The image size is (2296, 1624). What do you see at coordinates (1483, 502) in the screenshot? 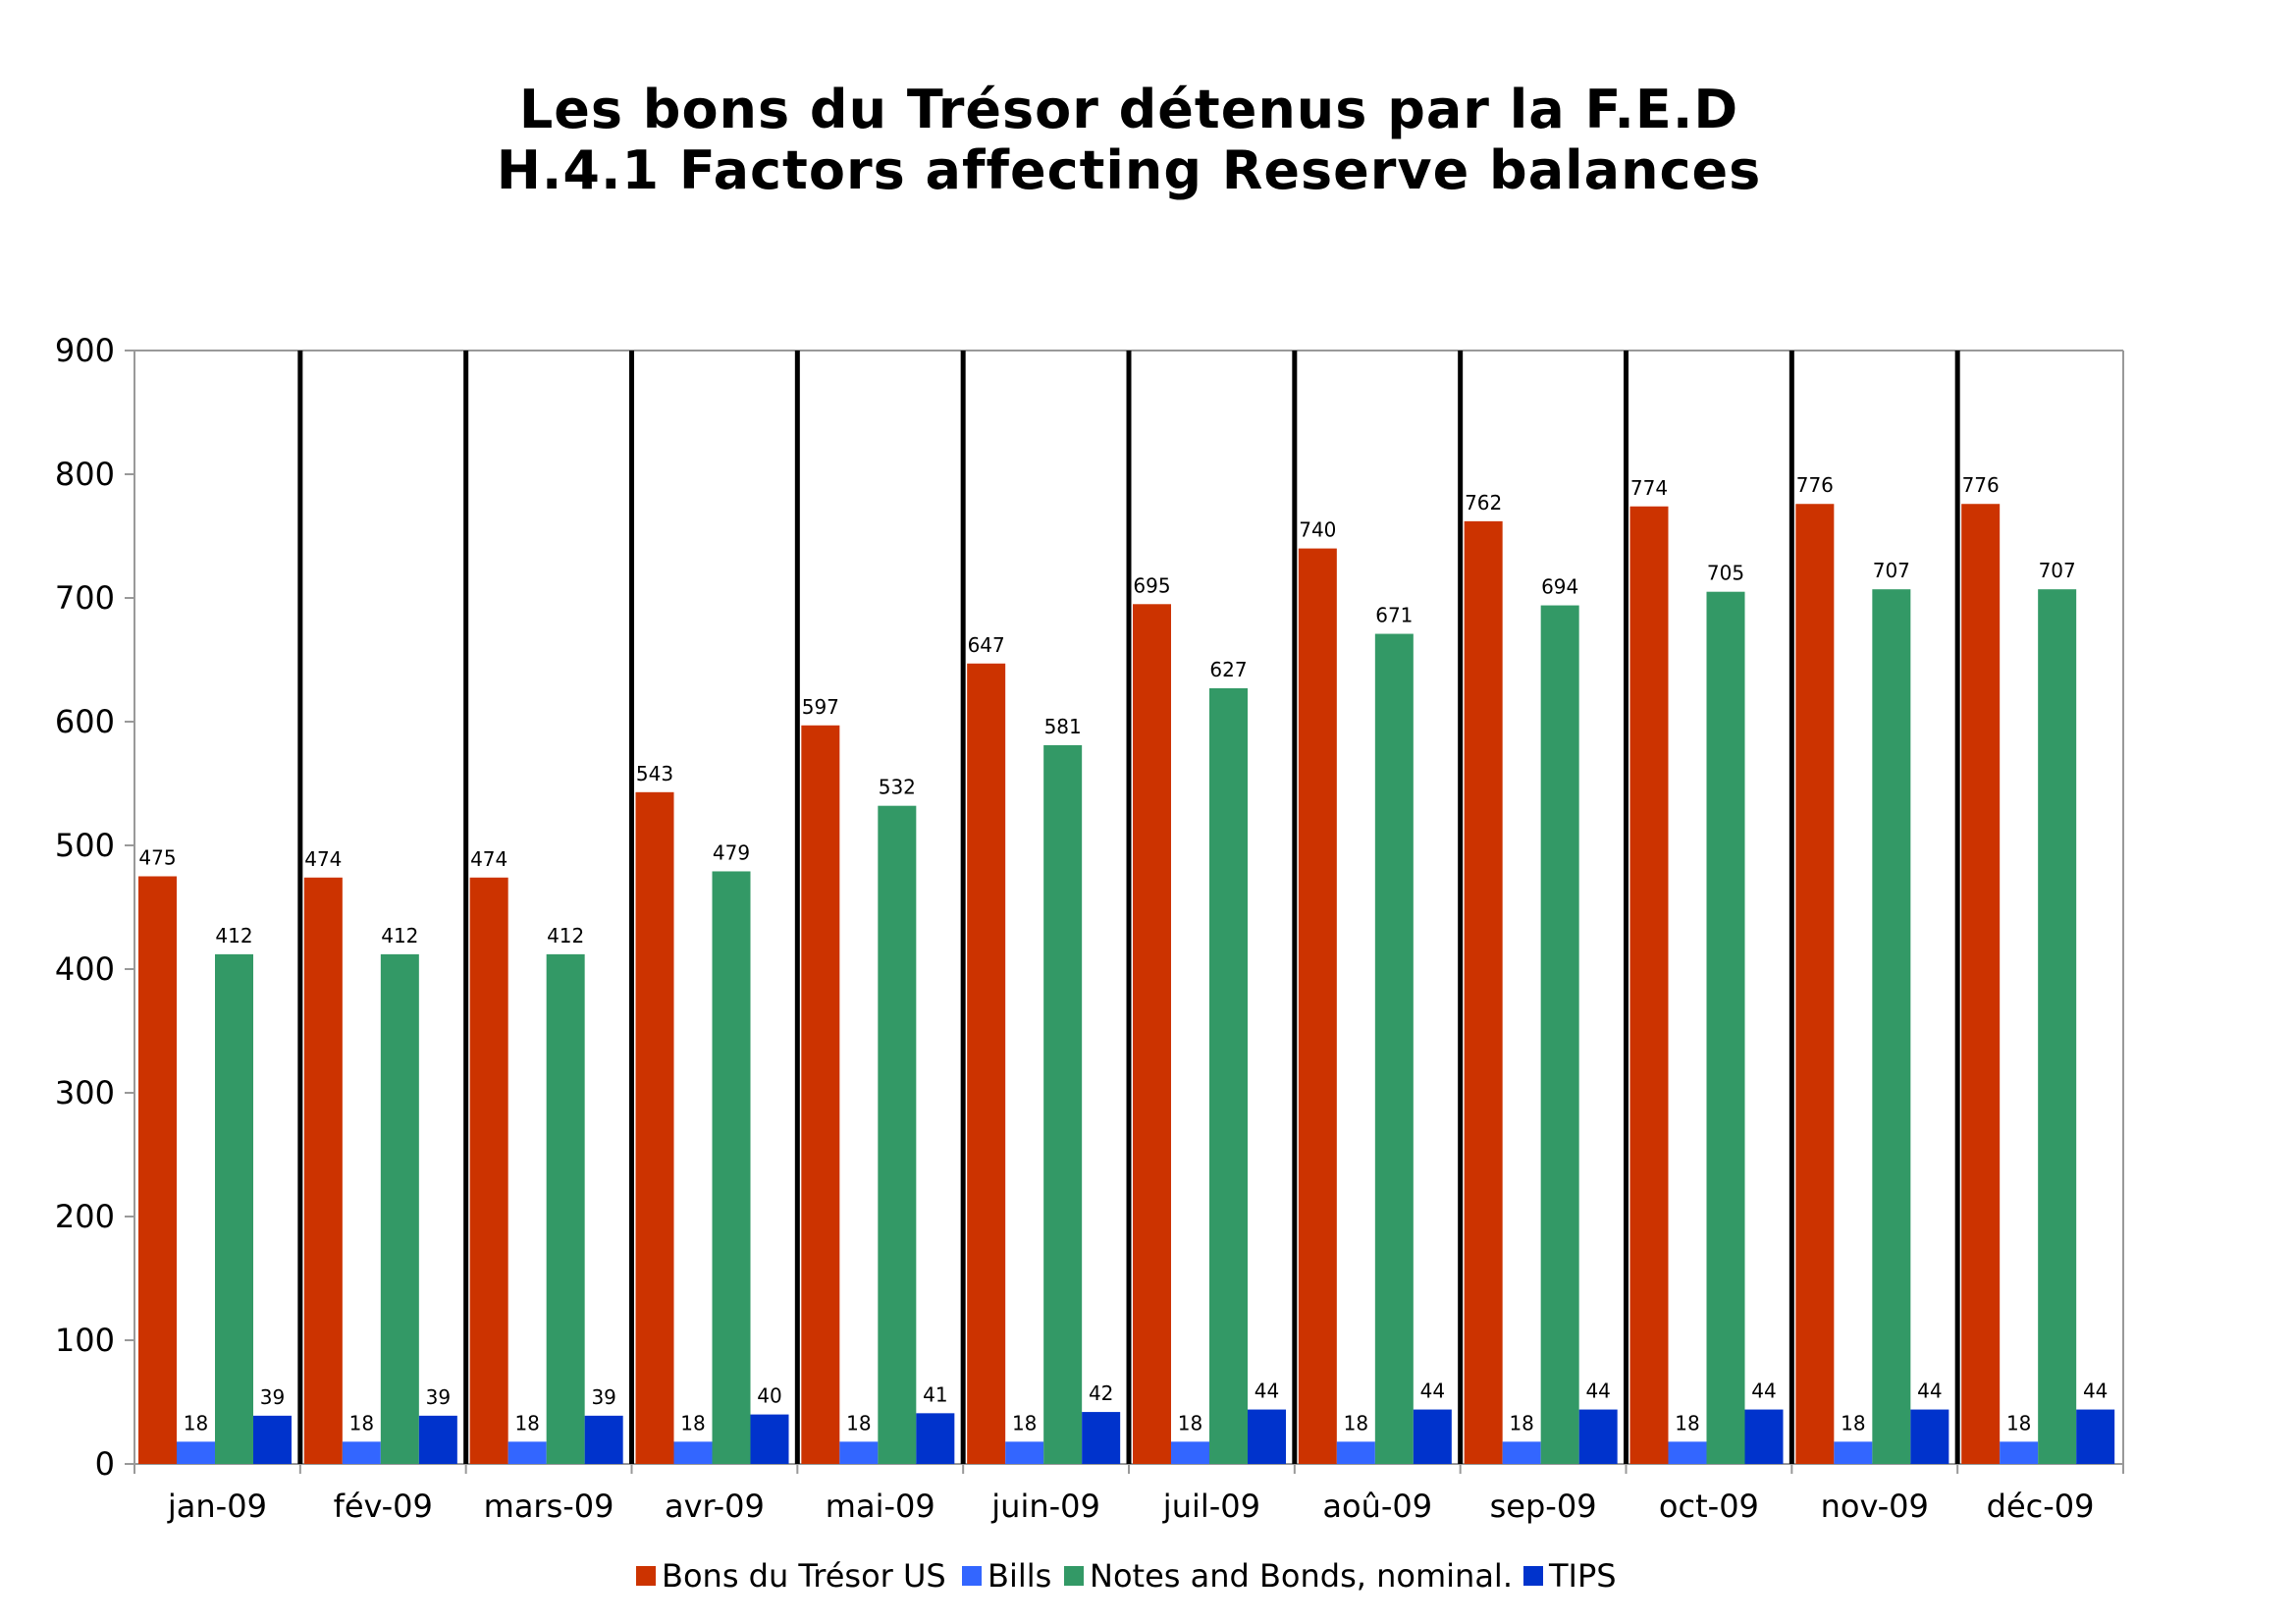
I see `data-label: 762` at bounding box center [1483, 502].